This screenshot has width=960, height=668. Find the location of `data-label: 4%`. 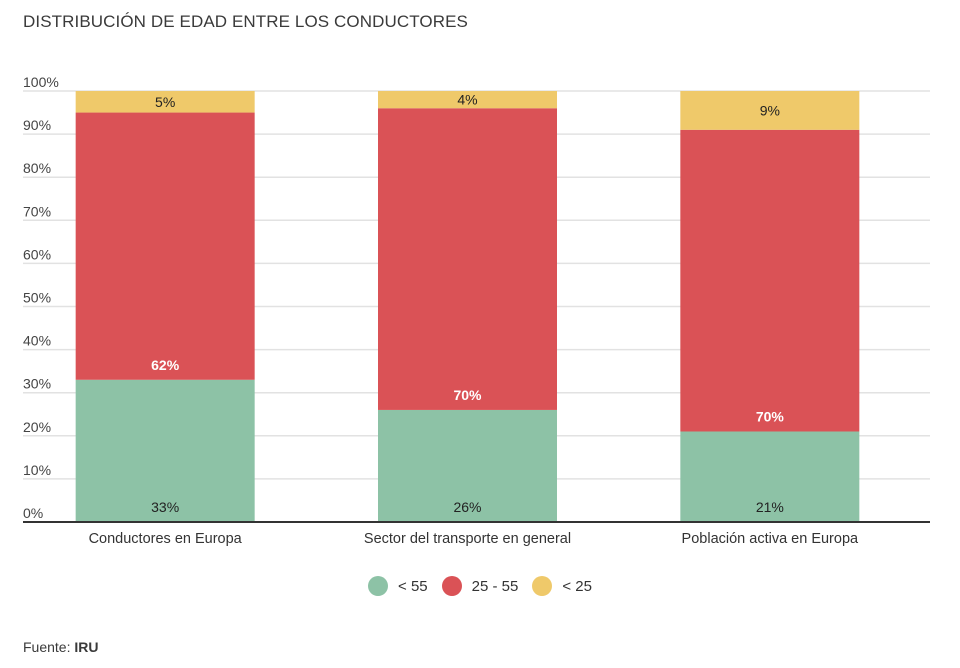

data-label: 4% is located at coordinates (467, 100).